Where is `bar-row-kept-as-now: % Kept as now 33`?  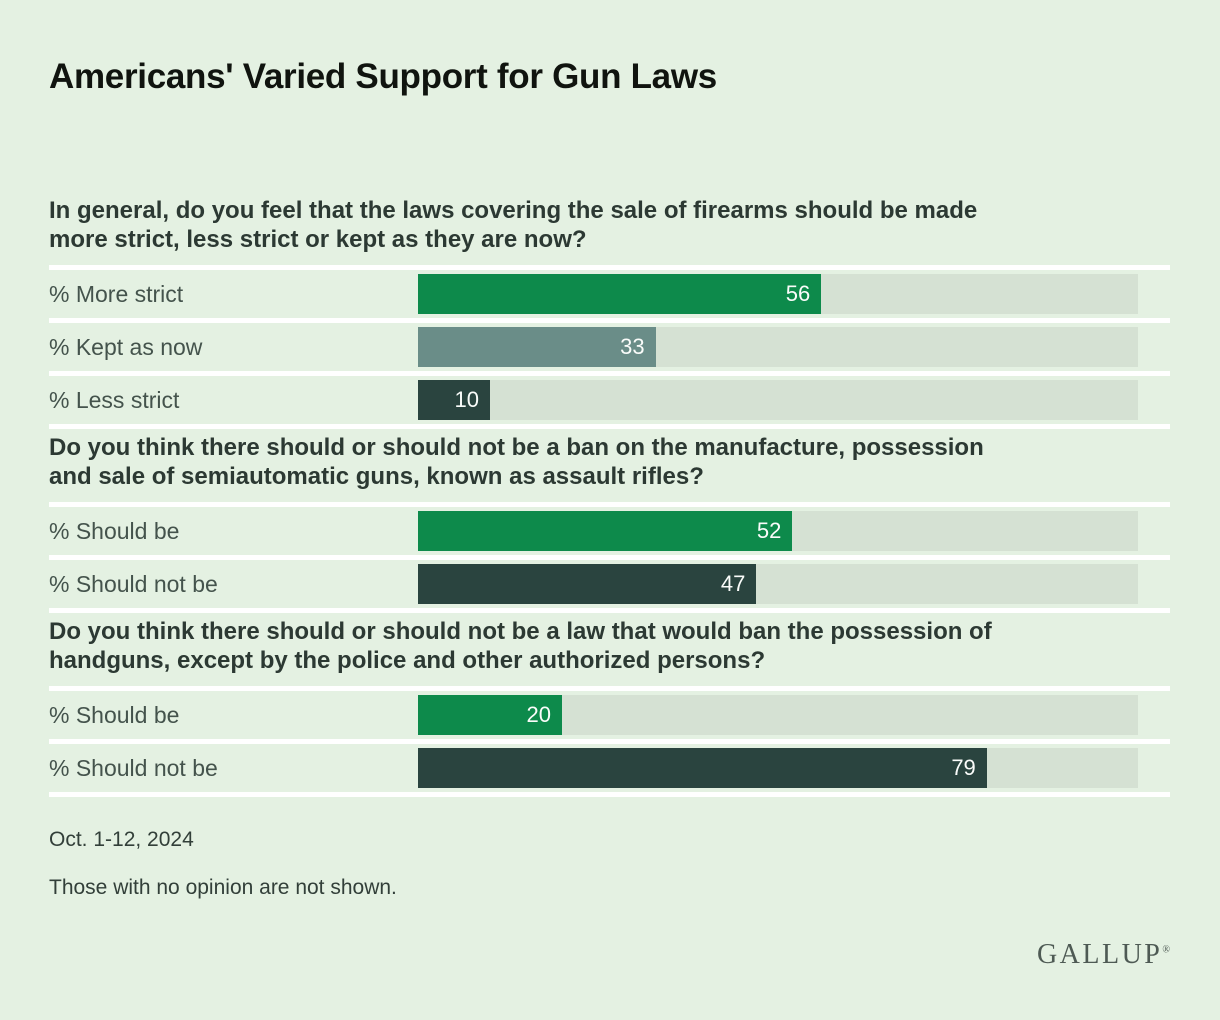 bar-row-kept-as-now: % Kept as now 33 is located at coordinates (609, 347).